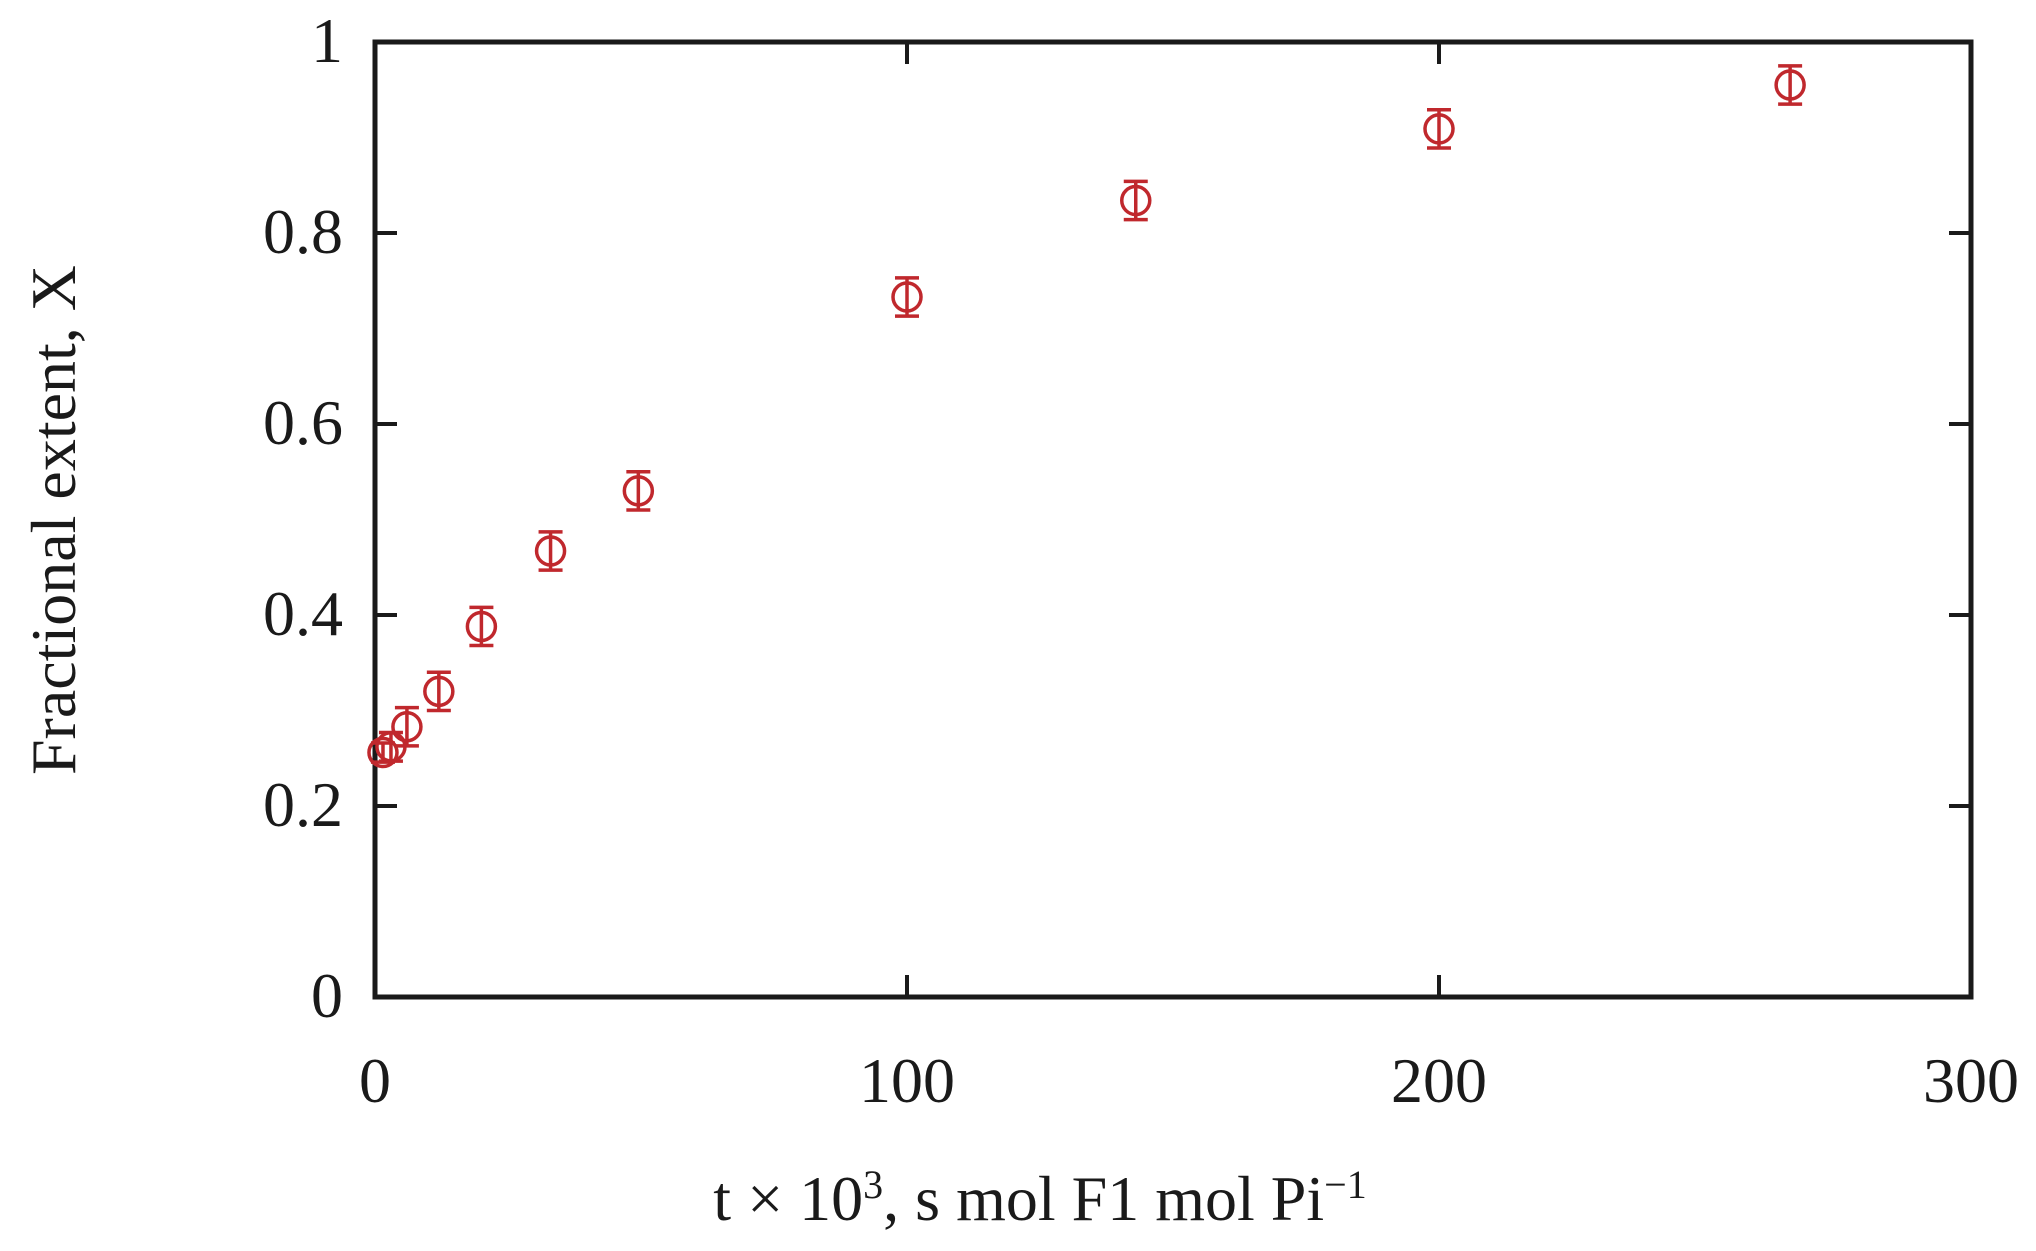 The height and width of the screenshot is (1251, 2036). What do you see at coordinates (303, 518) in the screenshot?
I see `y-tick-labels: 0 0.2 0.4 0.6 0.8 1` at bounding box center [303, 518].